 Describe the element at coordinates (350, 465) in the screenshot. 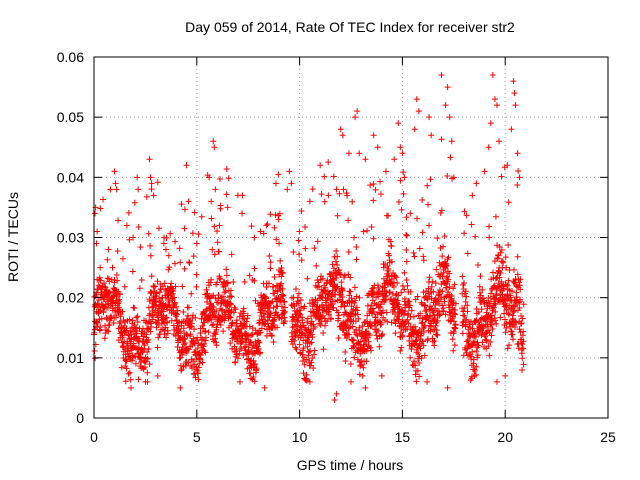

I see `x-axis-label: GPS time / hours` at that location.